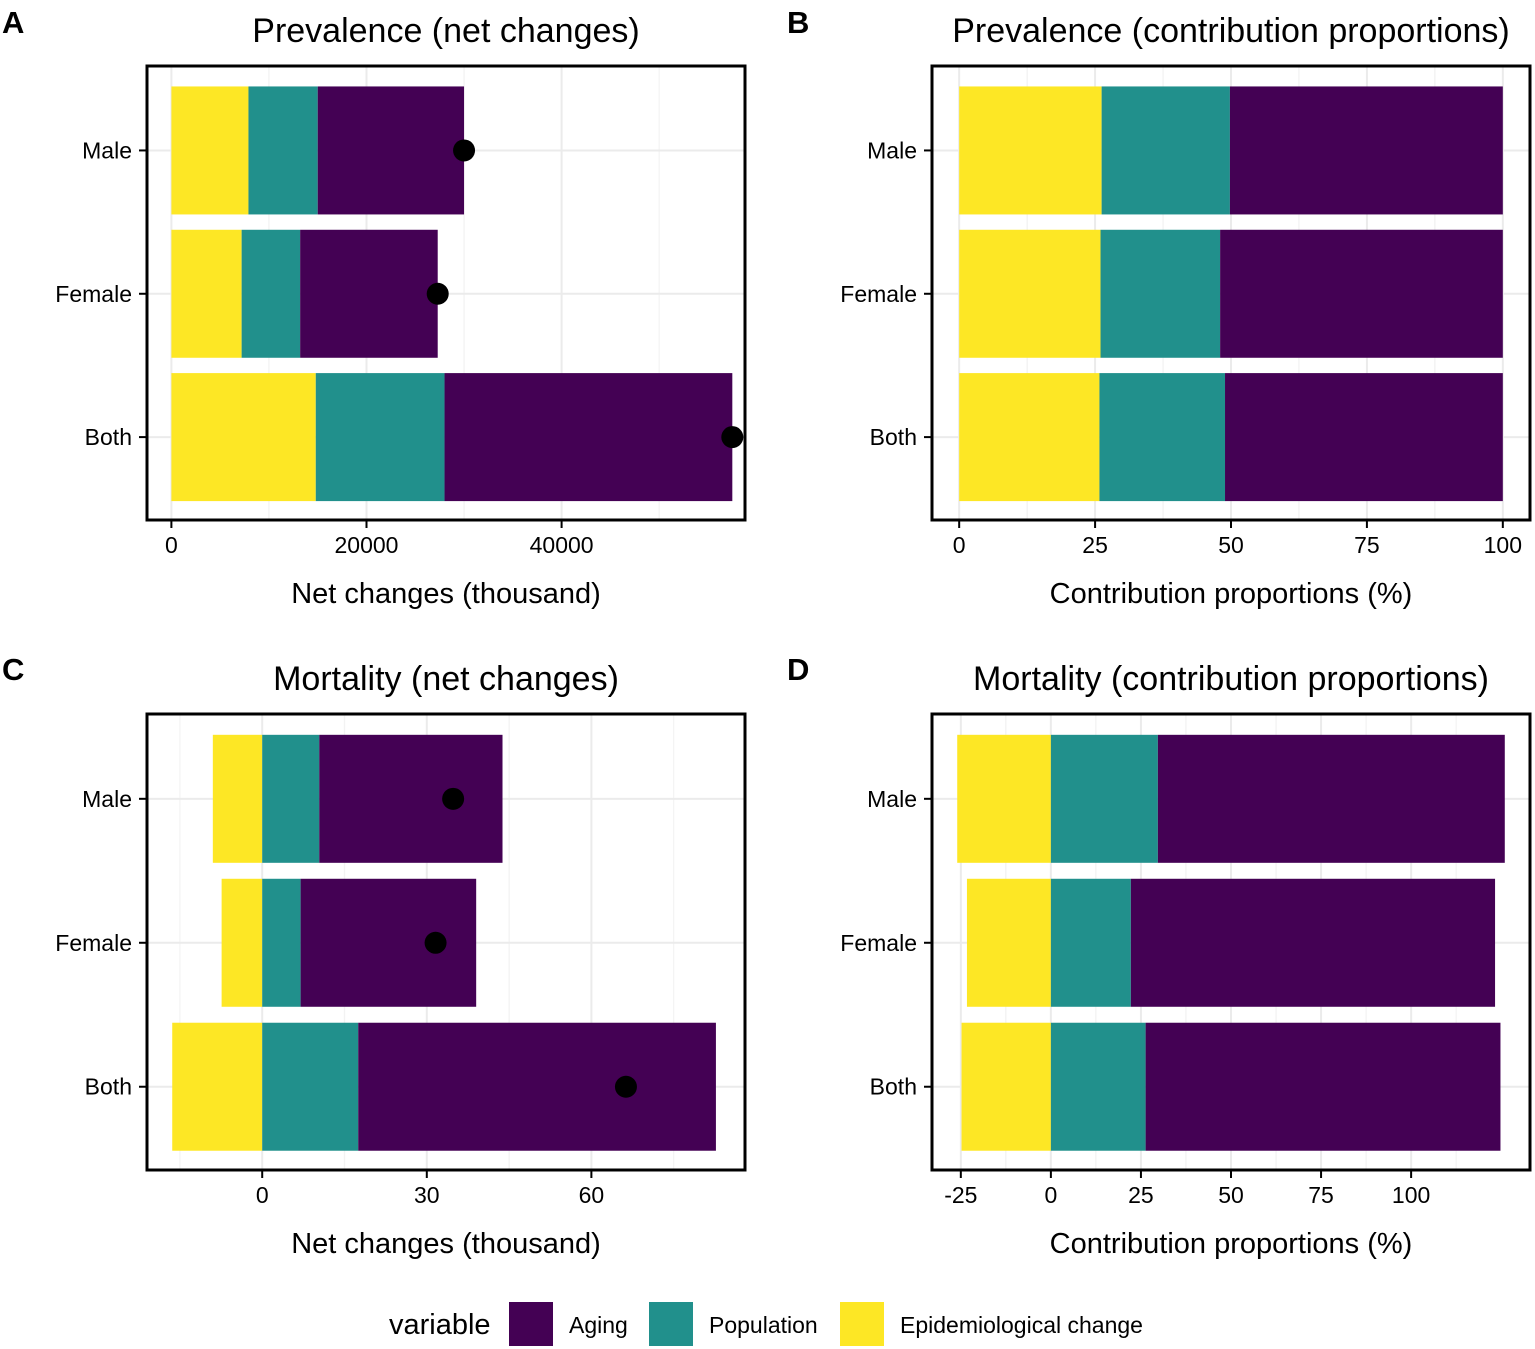 Image resolution: width=1535 pixels, height=1349 pixels. I want to click on x-tick-label: 60, so click(592, 1195).